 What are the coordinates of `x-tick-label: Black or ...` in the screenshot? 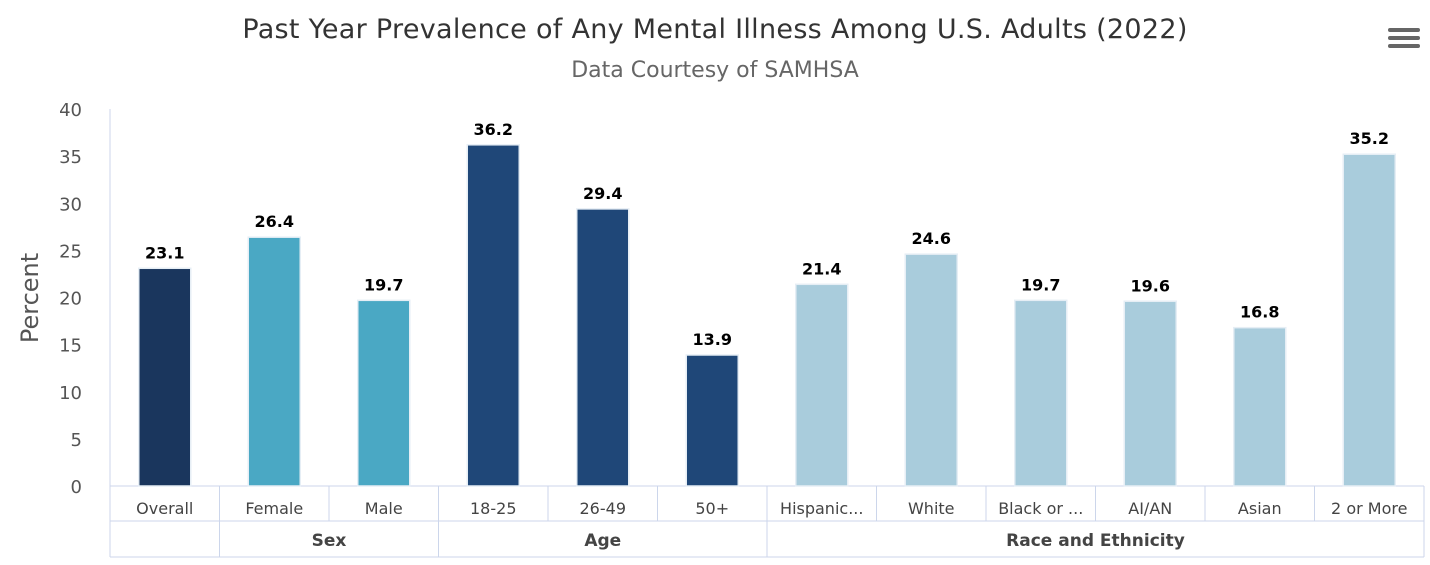 It's located at (1040, 508).